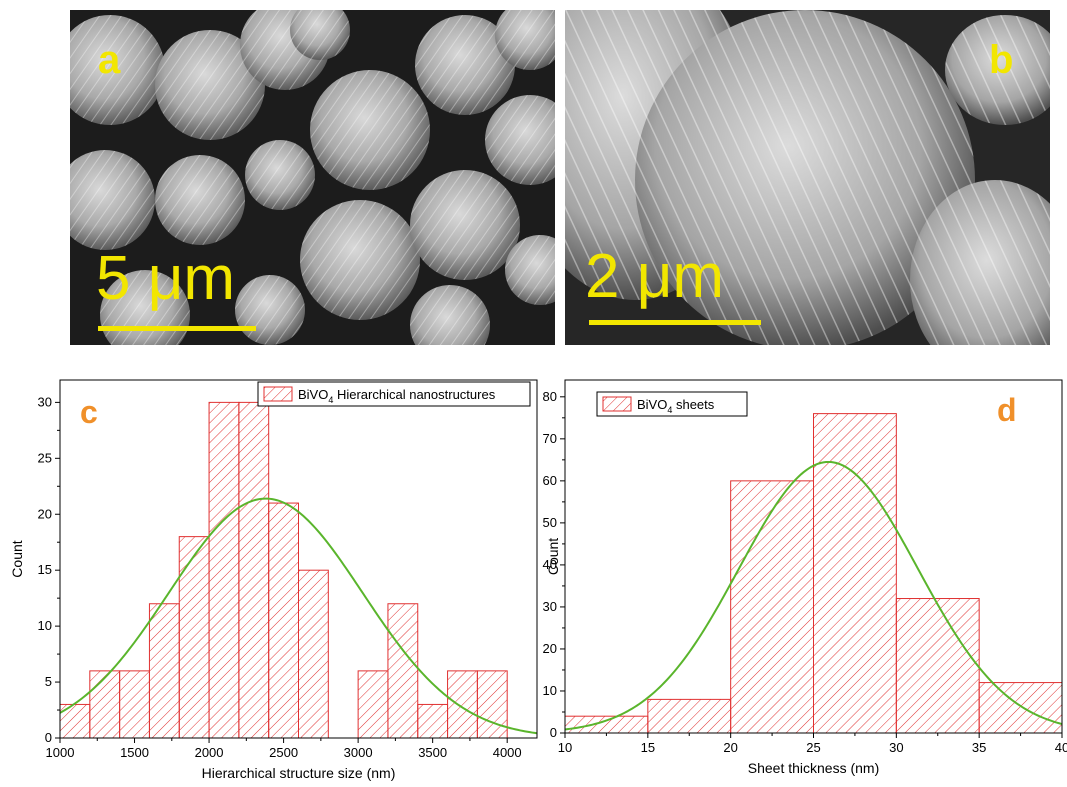 Image resolution: width=1067 pixels, height=787 pixels. I want to click on x-tick-label: 2000, so click(209, 752).